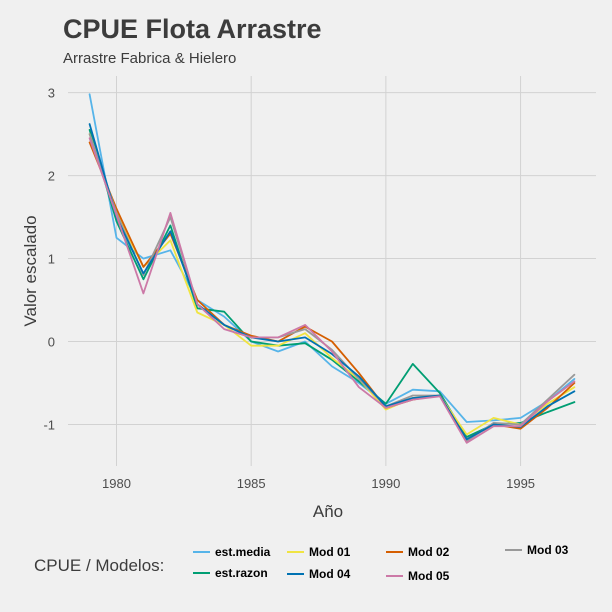  I want to click on x-tick-label: 1990, so click(385, 483).